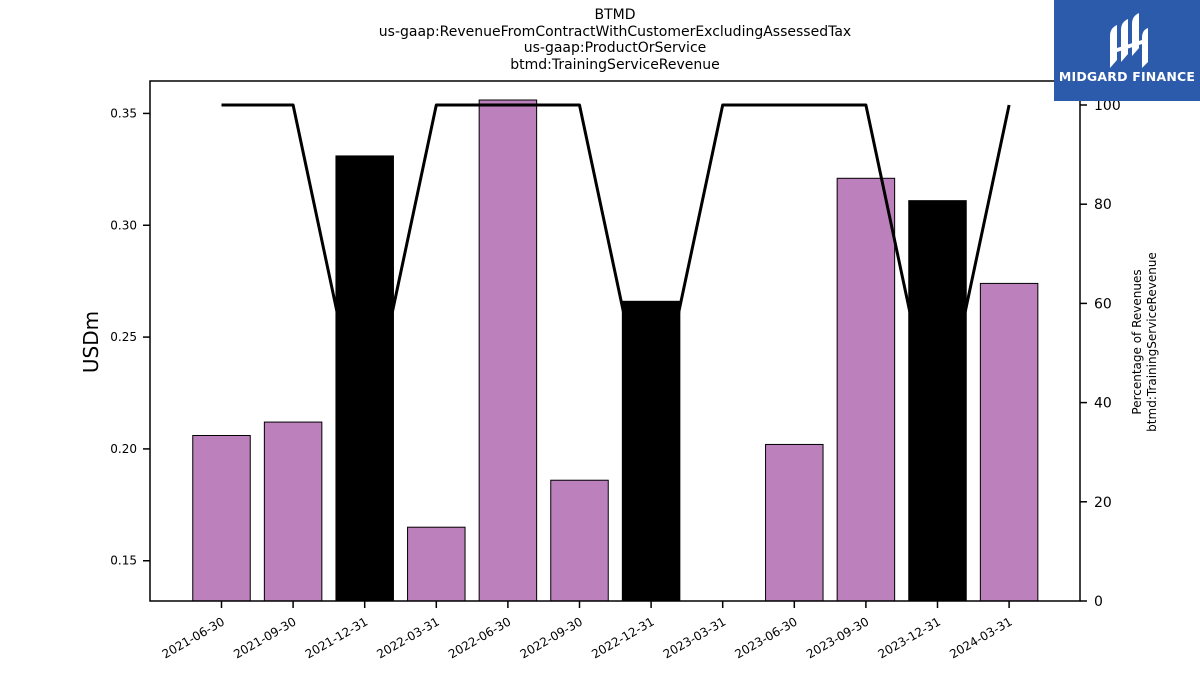  I want to click on title-line-ticker: BTMD, so click(615, 15).